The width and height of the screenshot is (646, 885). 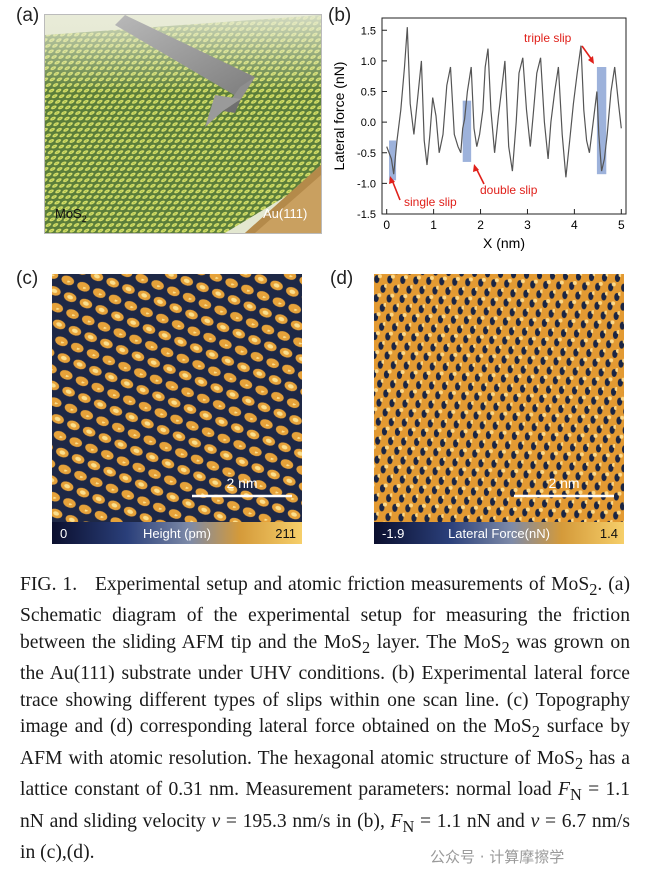 I want to click on colorbar-max: 1.4, so click(x=609, y=533).